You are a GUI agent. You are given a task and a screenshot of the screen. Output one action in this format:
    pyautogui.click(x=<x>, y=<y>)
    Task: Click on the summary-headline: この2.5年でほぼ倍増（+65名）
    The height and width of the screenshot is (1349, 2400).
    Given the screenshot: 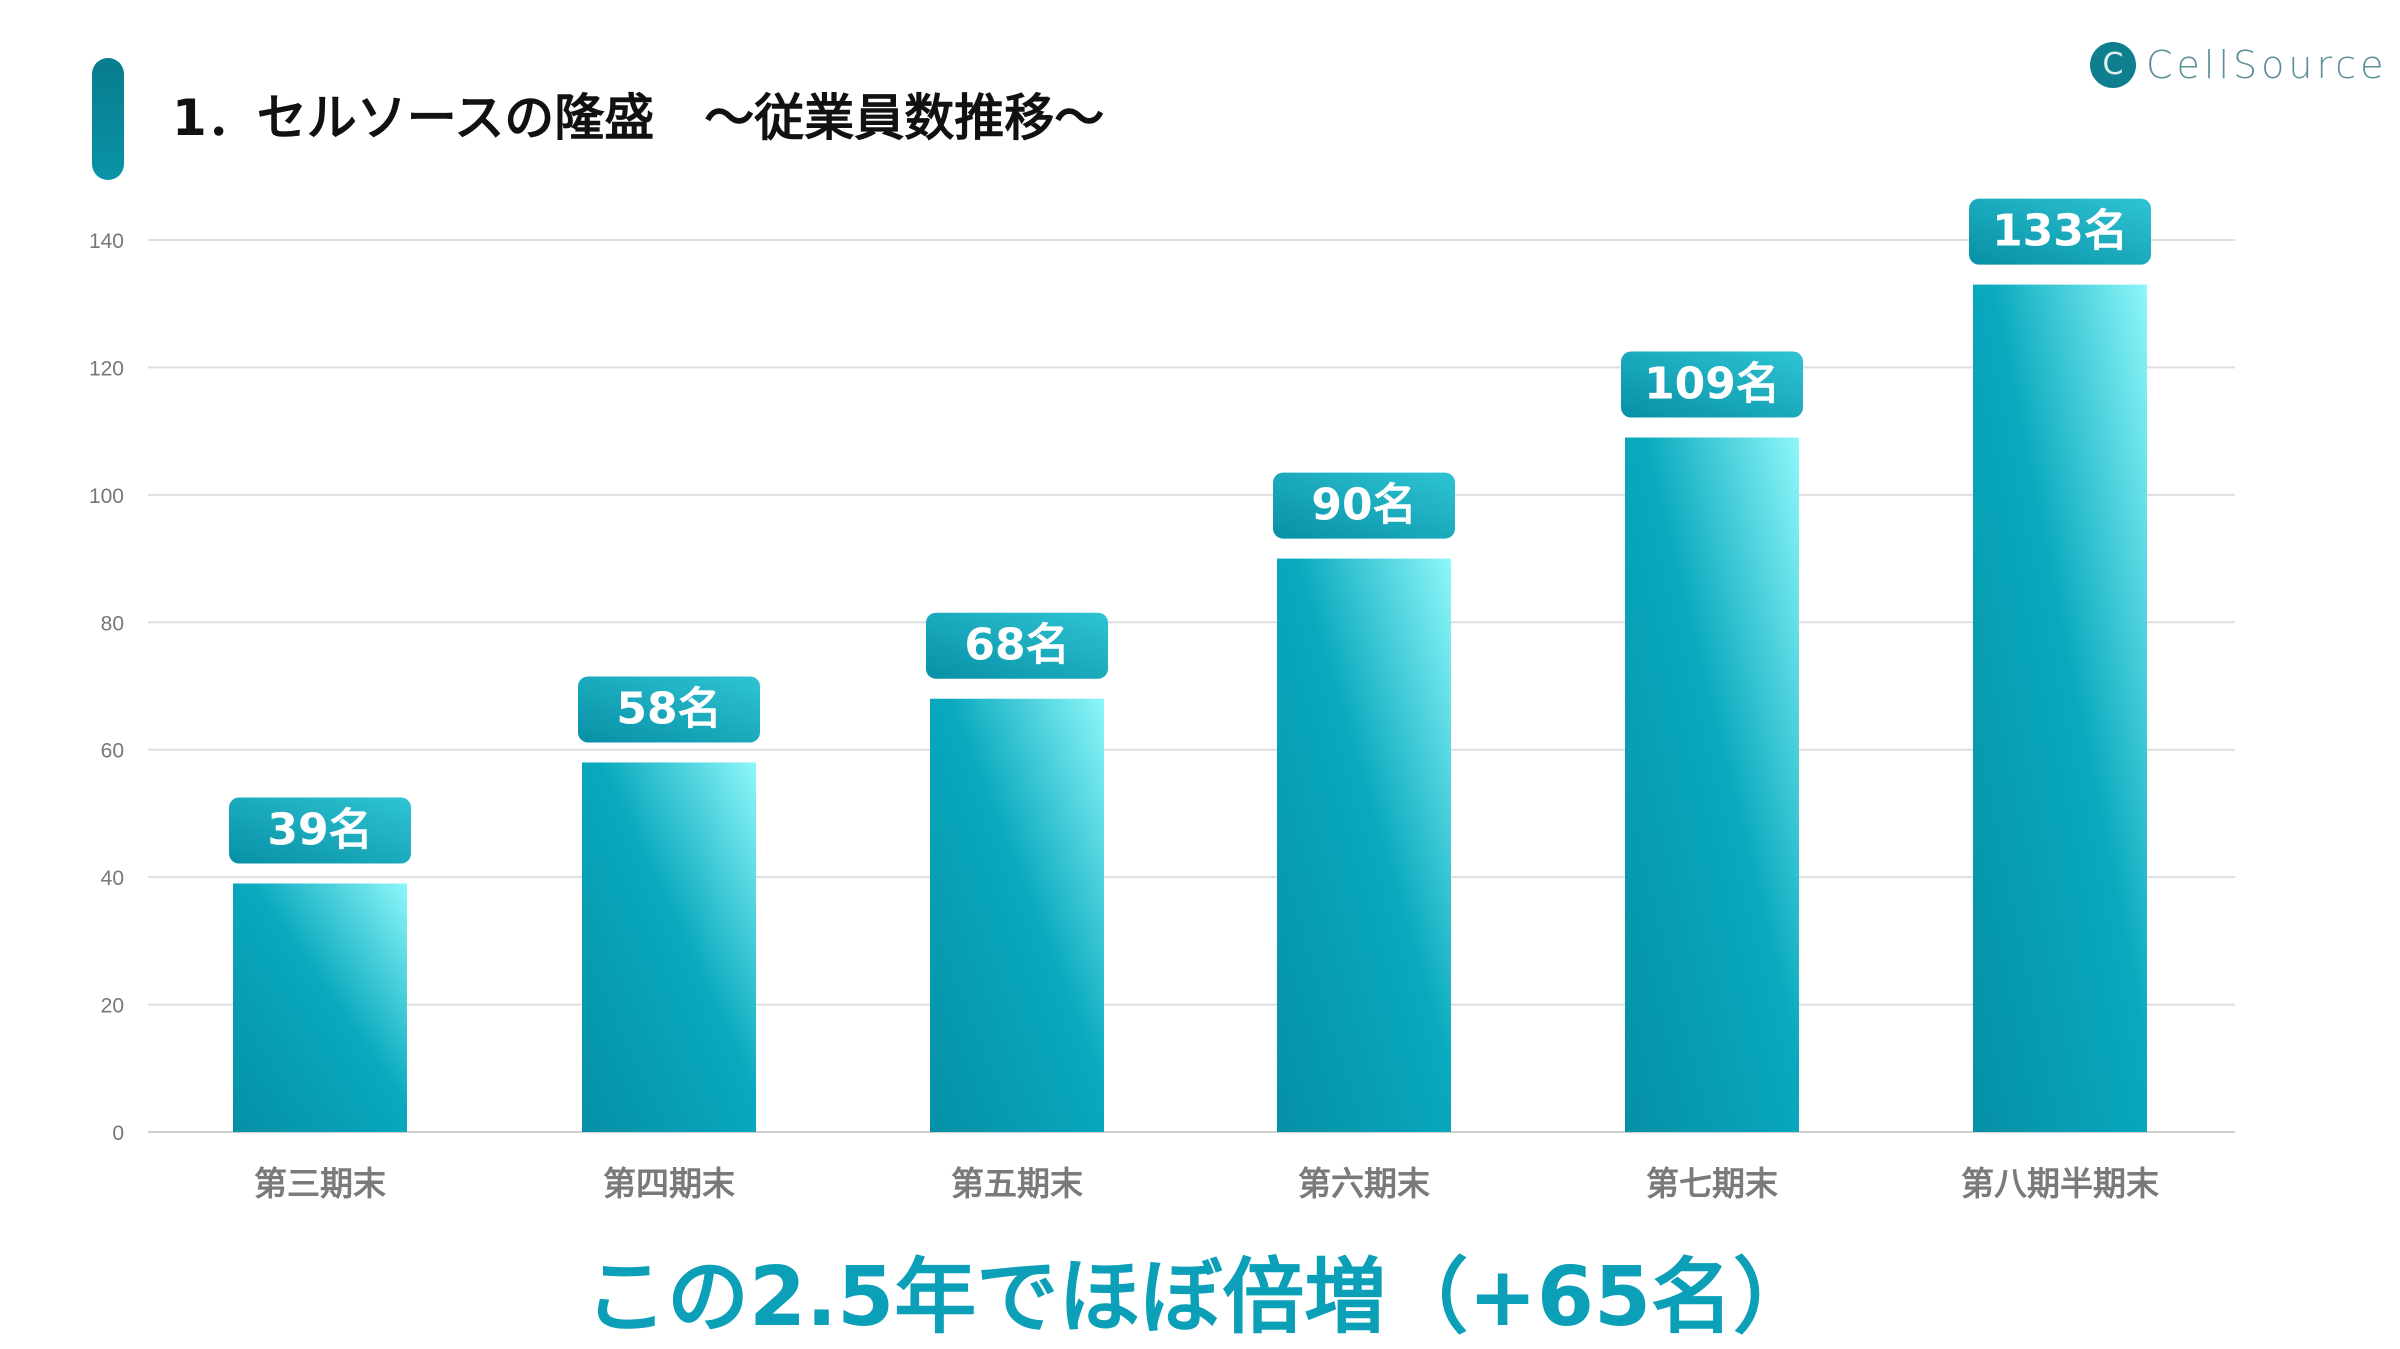 What is the action you would take?
    pyautogui.click(x=1200, y=1297)
    